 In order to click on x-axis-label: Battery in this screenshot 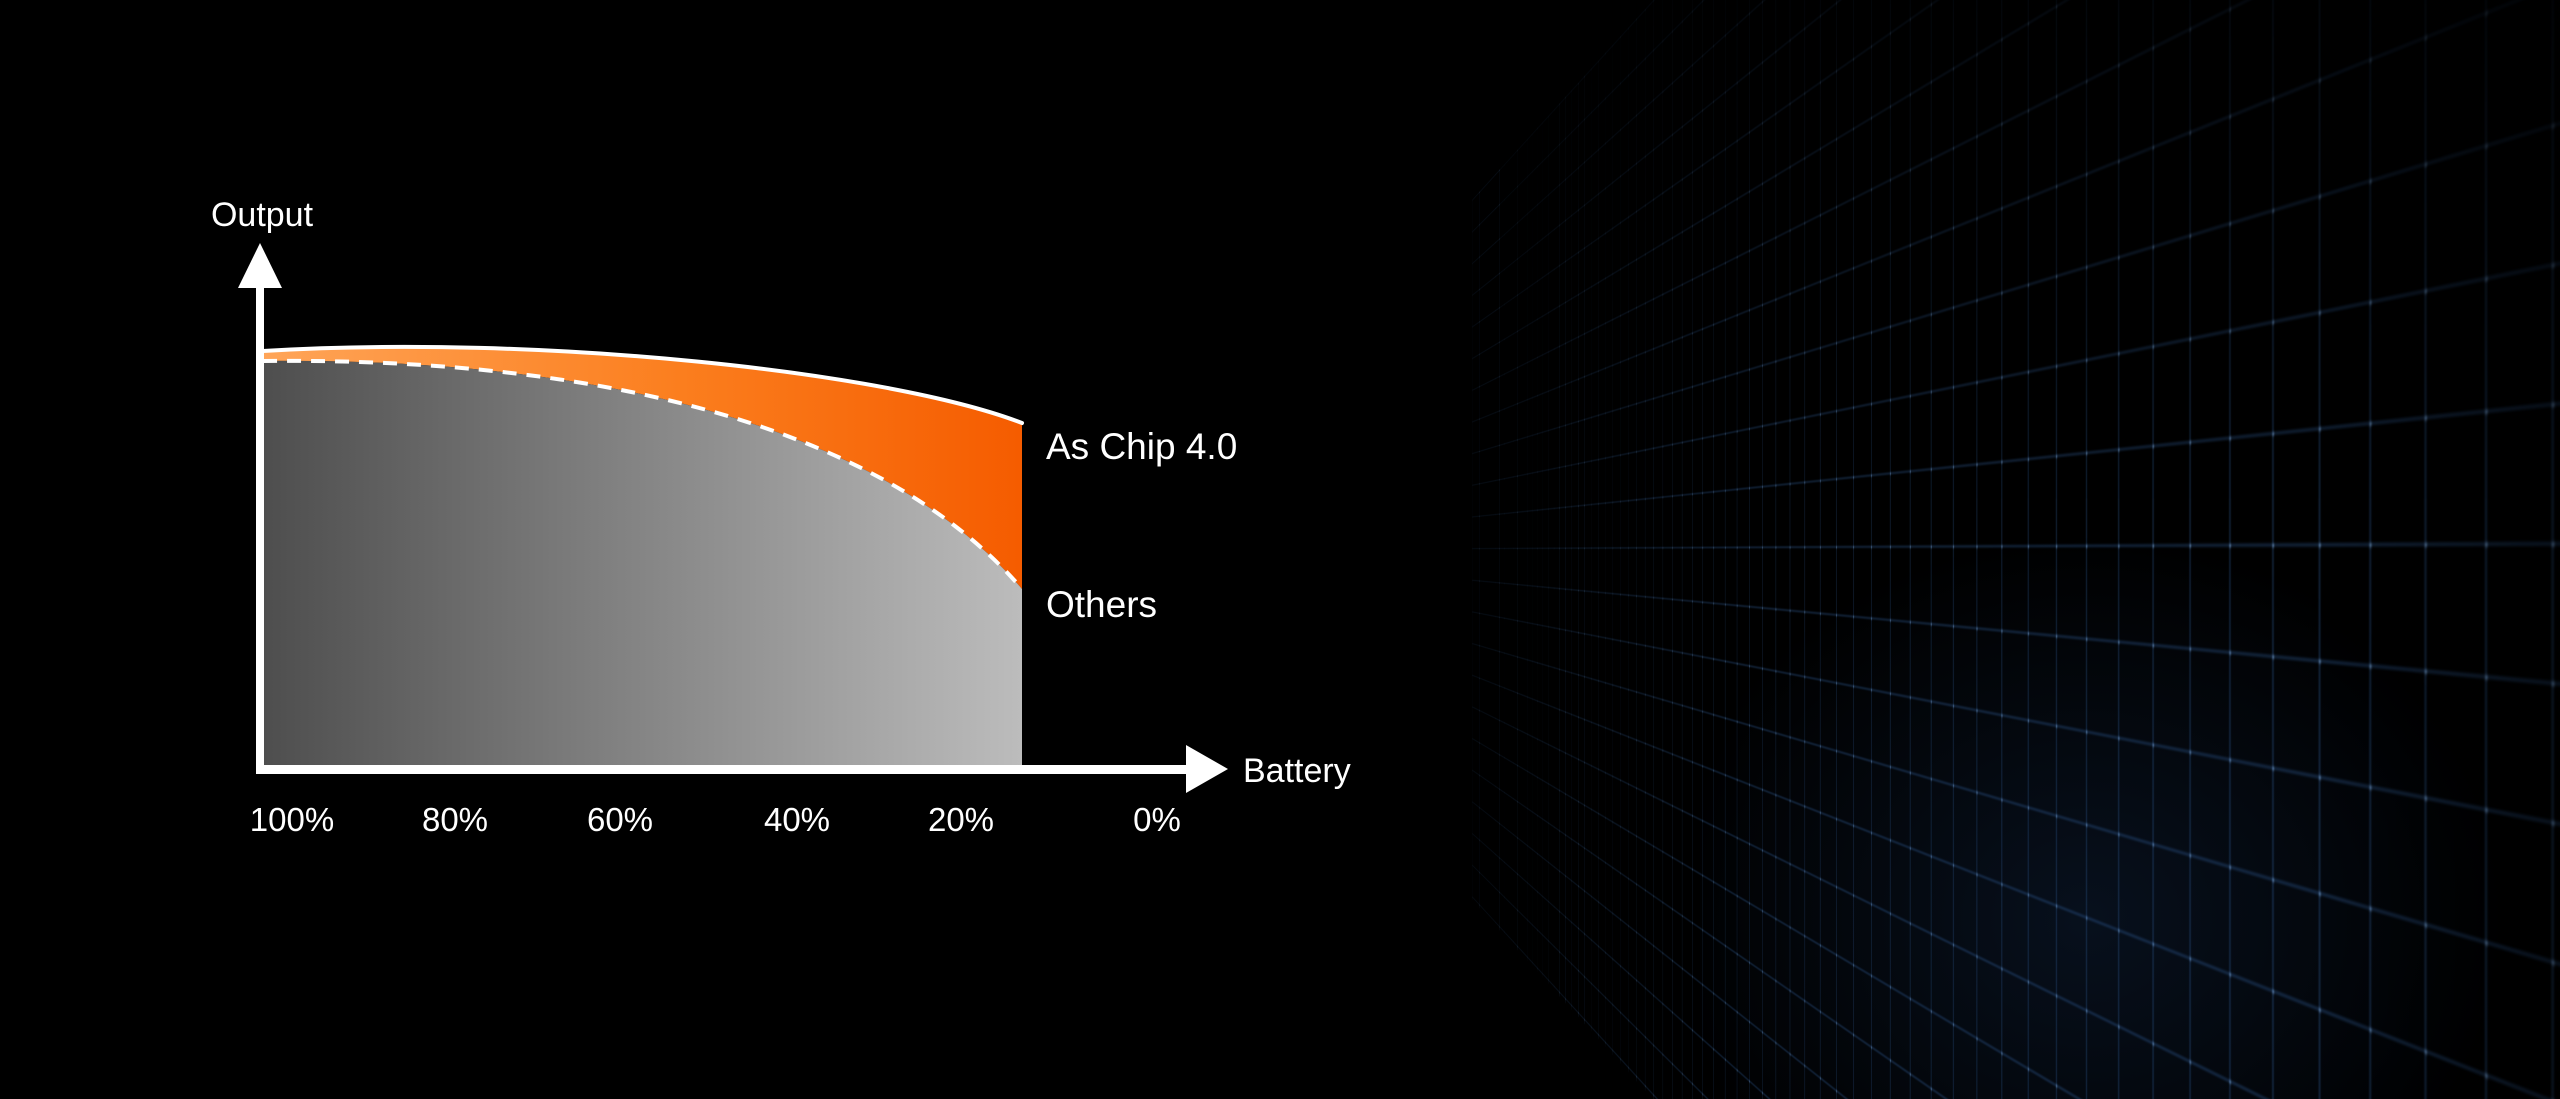, I will do `click(1297, 771)`.